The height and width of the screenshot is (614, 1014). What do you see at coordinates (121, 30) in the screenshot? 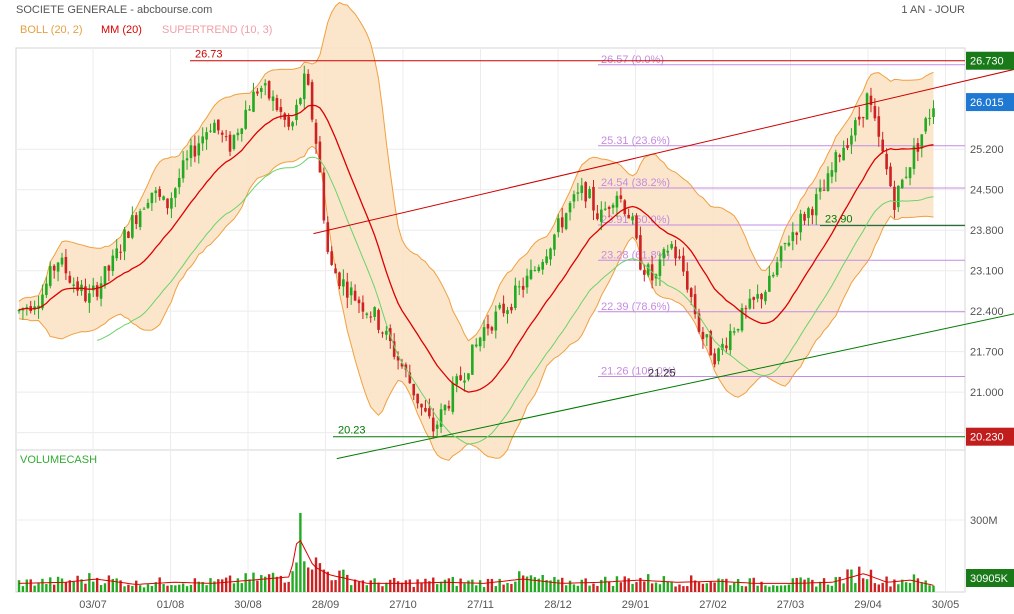
I see `legend-mm: MM (20)` at bounding box center [121, 30].